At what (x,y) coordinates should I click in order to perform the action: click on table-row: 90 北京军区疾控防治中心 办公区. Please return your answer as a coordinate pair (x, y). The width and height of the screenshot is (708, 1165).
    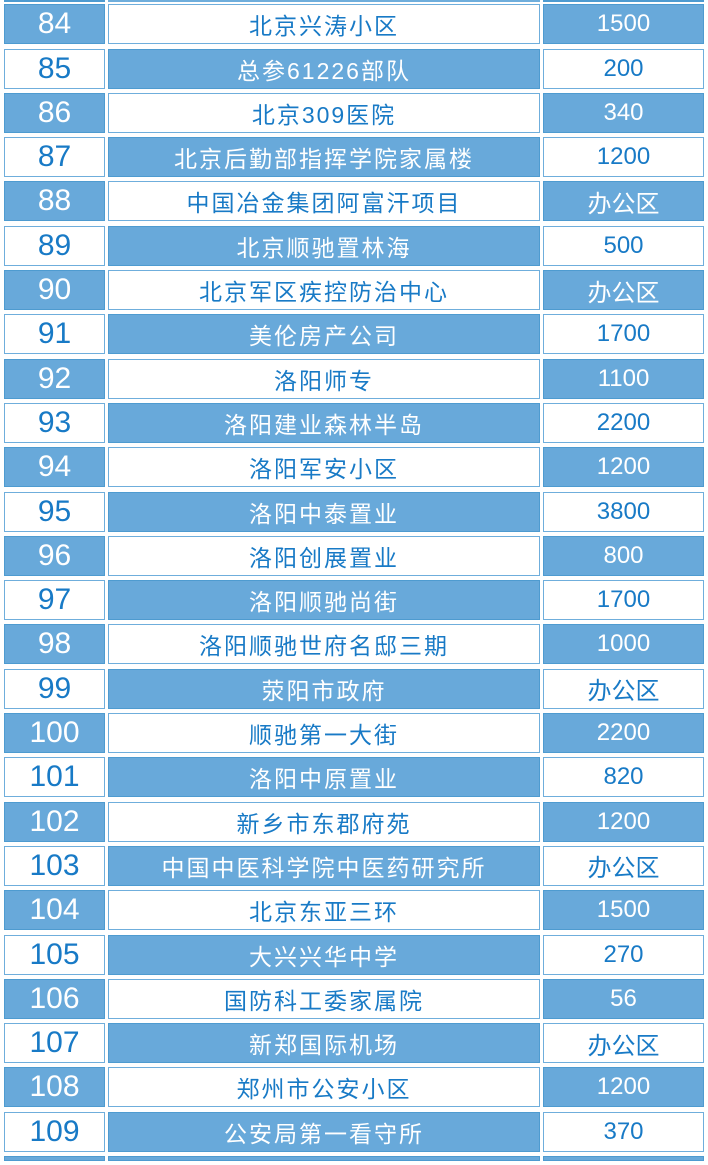
    Looking at the image, I should click on (354, 290).